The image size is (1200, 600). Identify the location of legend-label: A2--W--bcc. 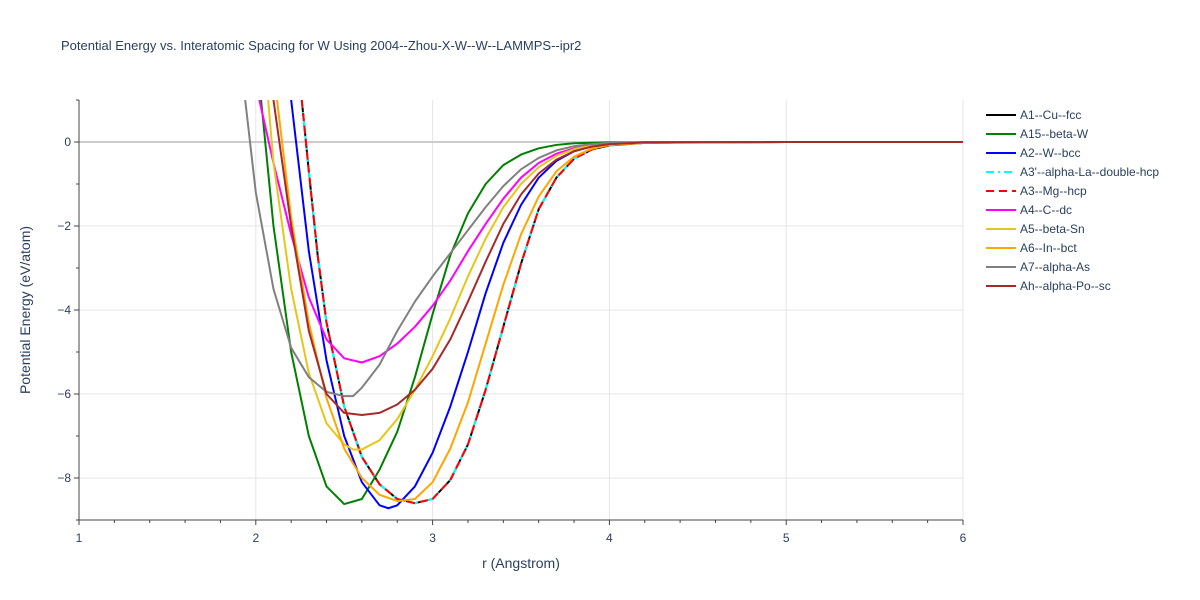
(1050, 153).